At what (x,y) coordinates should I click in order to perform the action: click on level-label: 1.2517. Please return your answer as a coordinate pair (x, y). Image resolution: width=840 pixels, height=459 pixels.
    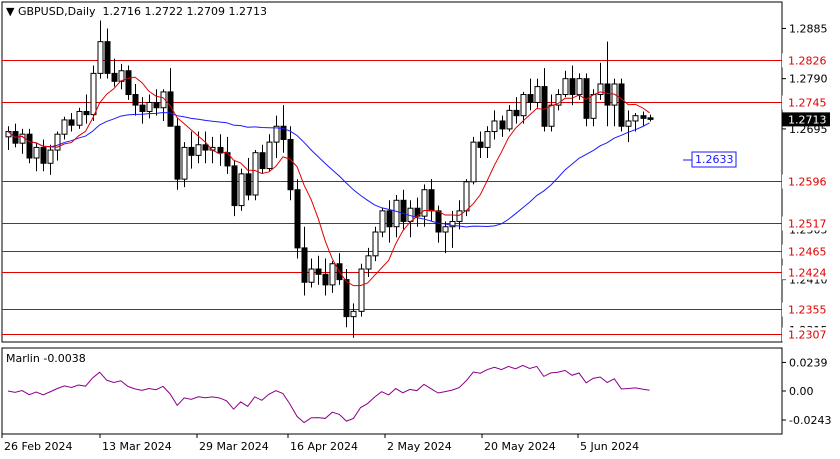
    Looking at the image, I should click on (807, 224).